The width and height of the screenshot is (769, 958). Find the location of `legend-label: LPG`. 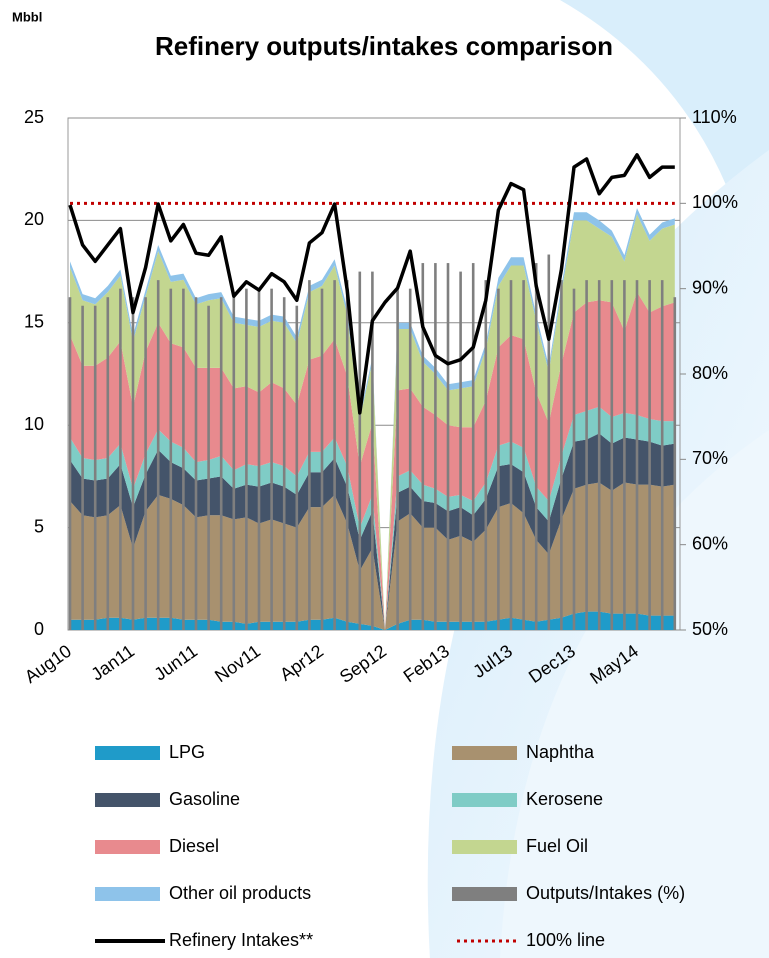

legend-label: LPG is located at coordinates (187, 752).